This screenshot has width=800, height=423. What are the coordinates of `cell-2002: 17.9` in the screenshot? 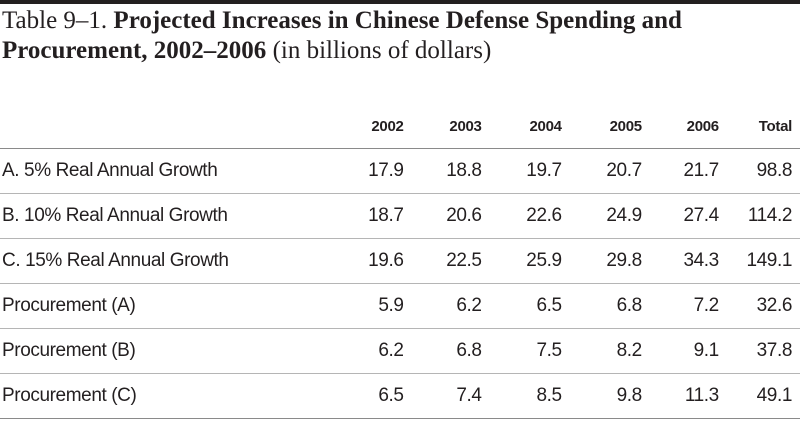 It's located at (354, 171).